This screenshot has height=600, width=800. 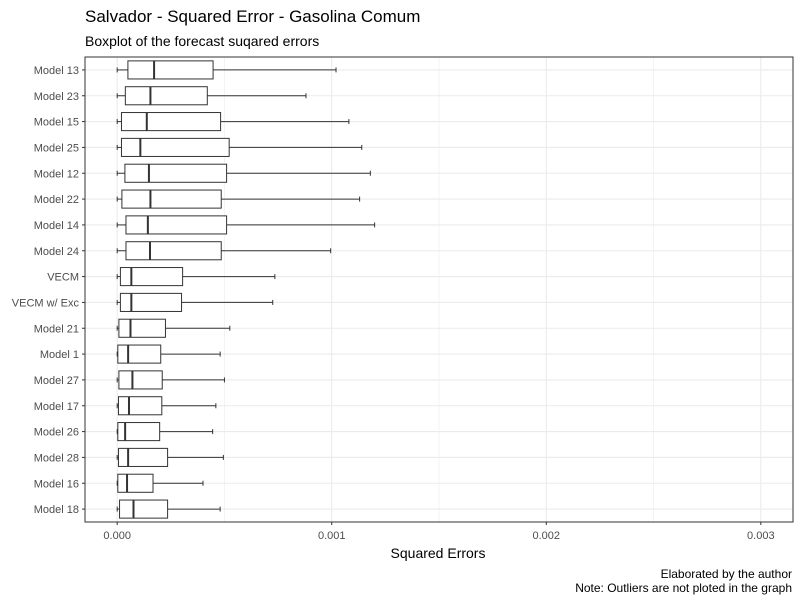 I want to click on y-tick-label: Model 26, so click(x=56, y=433).